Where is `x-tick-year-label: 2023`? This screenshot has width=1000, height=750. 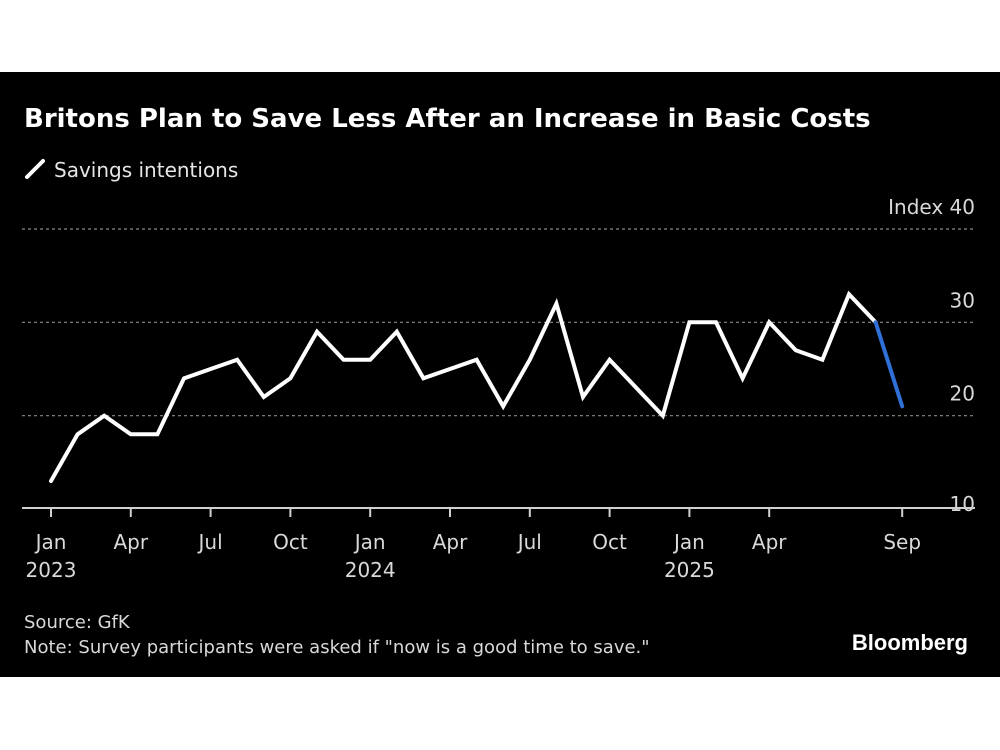 x-tick-year-label: 2023 is located at coordinates (51, 570).